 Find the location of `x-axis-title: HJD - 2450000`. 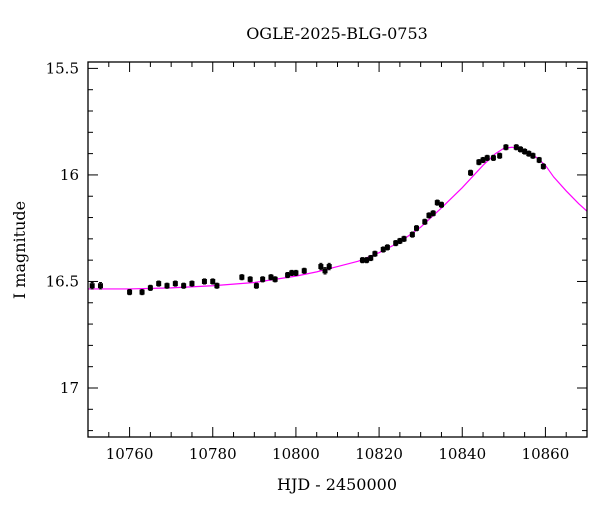

x-axis-title: HJD - 2450000 is located at coordinates (337, 484).